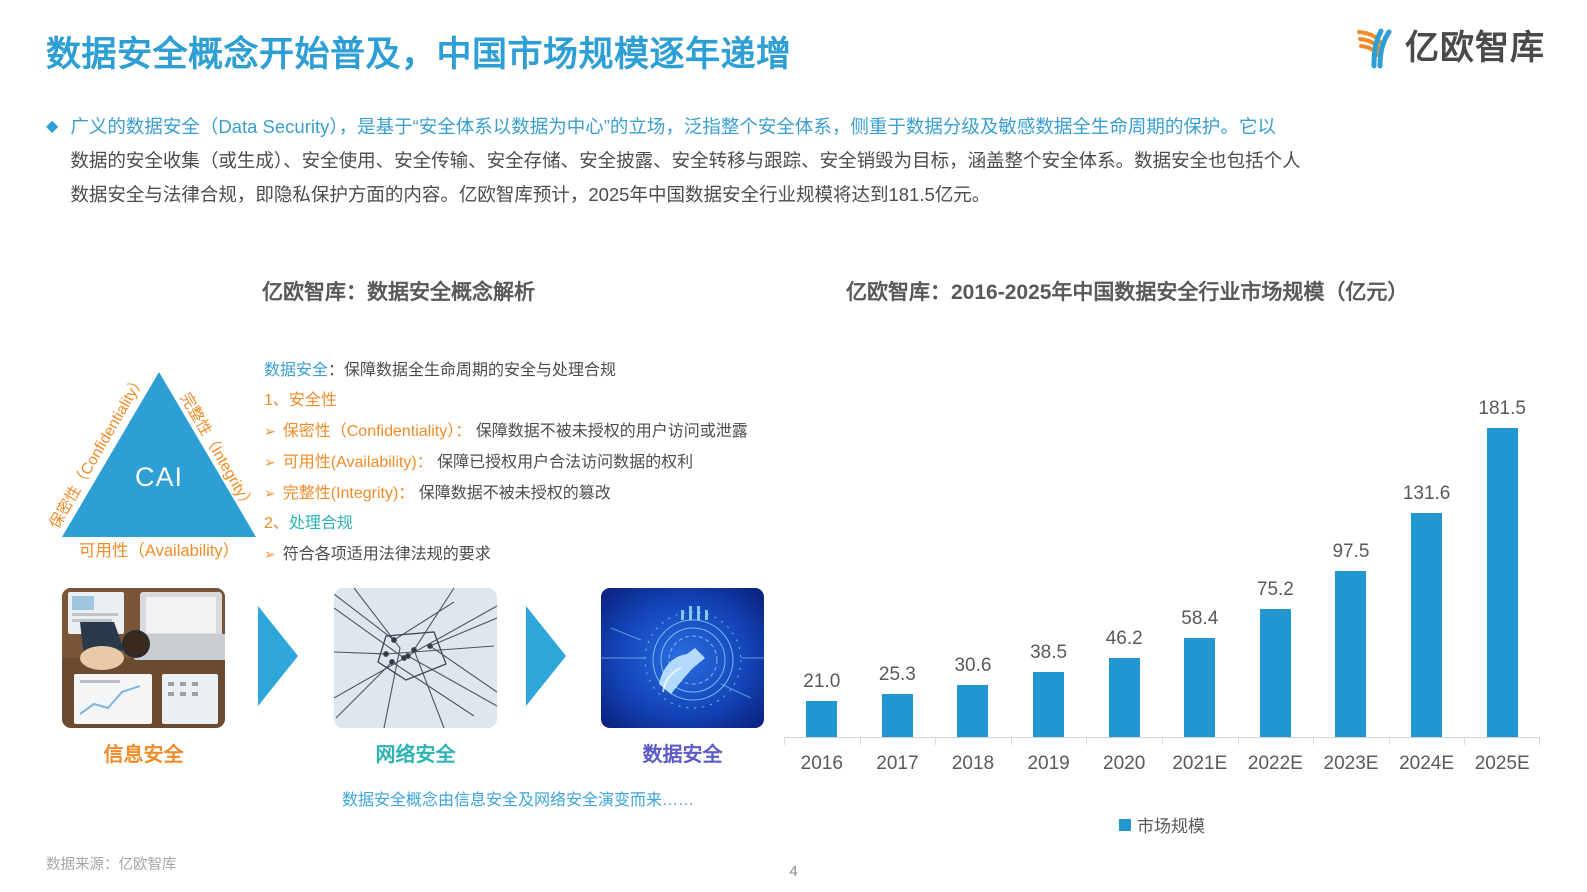  I want to click on bullet-item-integrity: ➢ 完整性(Integrity)： 保障数据不被未授权的篡改, so click(524, 493).